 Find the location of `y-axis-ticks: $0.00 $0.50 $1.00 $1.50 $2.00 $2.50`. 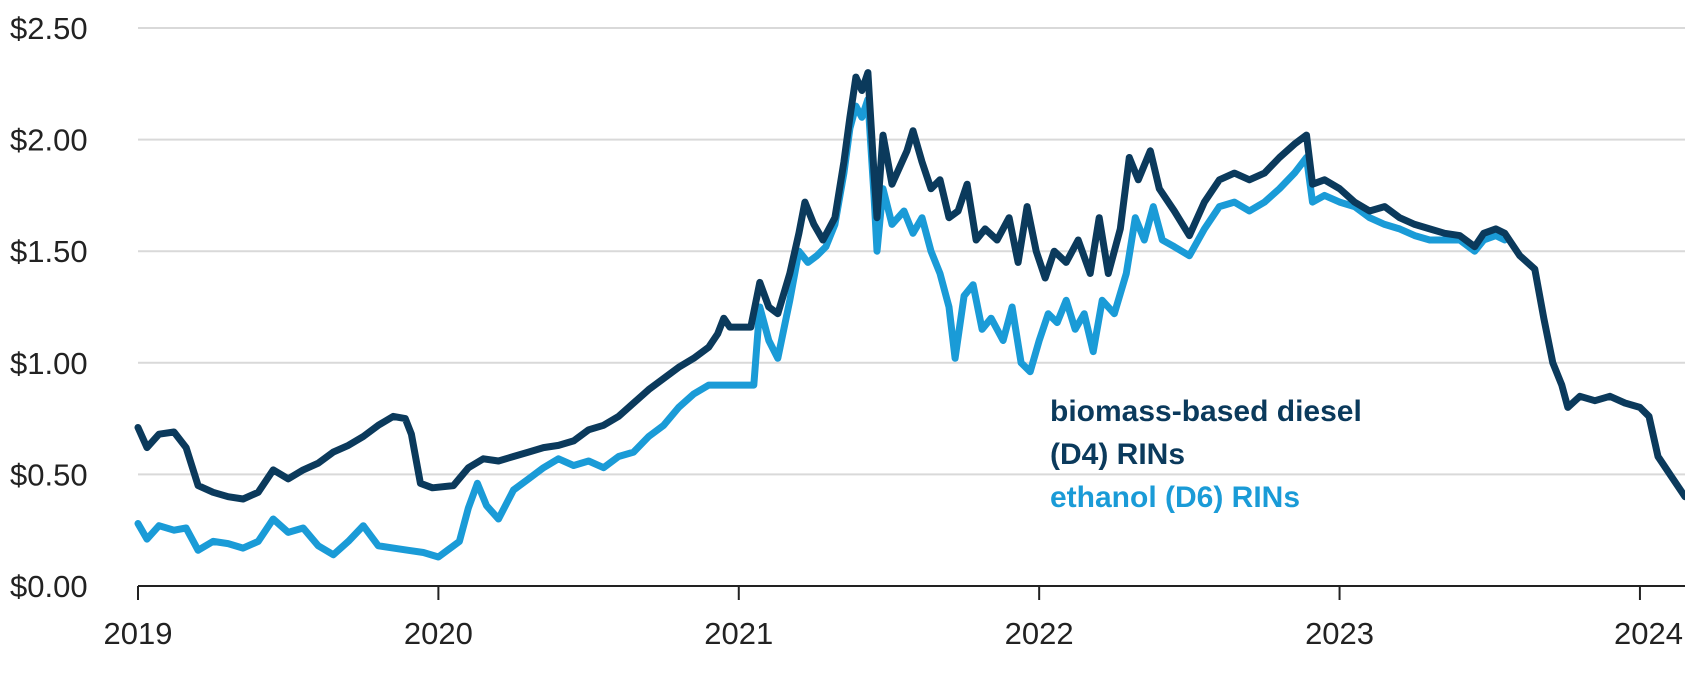

y-axis-ticks: $0.00 $0.50 $1.00 $1.50 $2.00 $2.50 is located at coordinates (49, 307).